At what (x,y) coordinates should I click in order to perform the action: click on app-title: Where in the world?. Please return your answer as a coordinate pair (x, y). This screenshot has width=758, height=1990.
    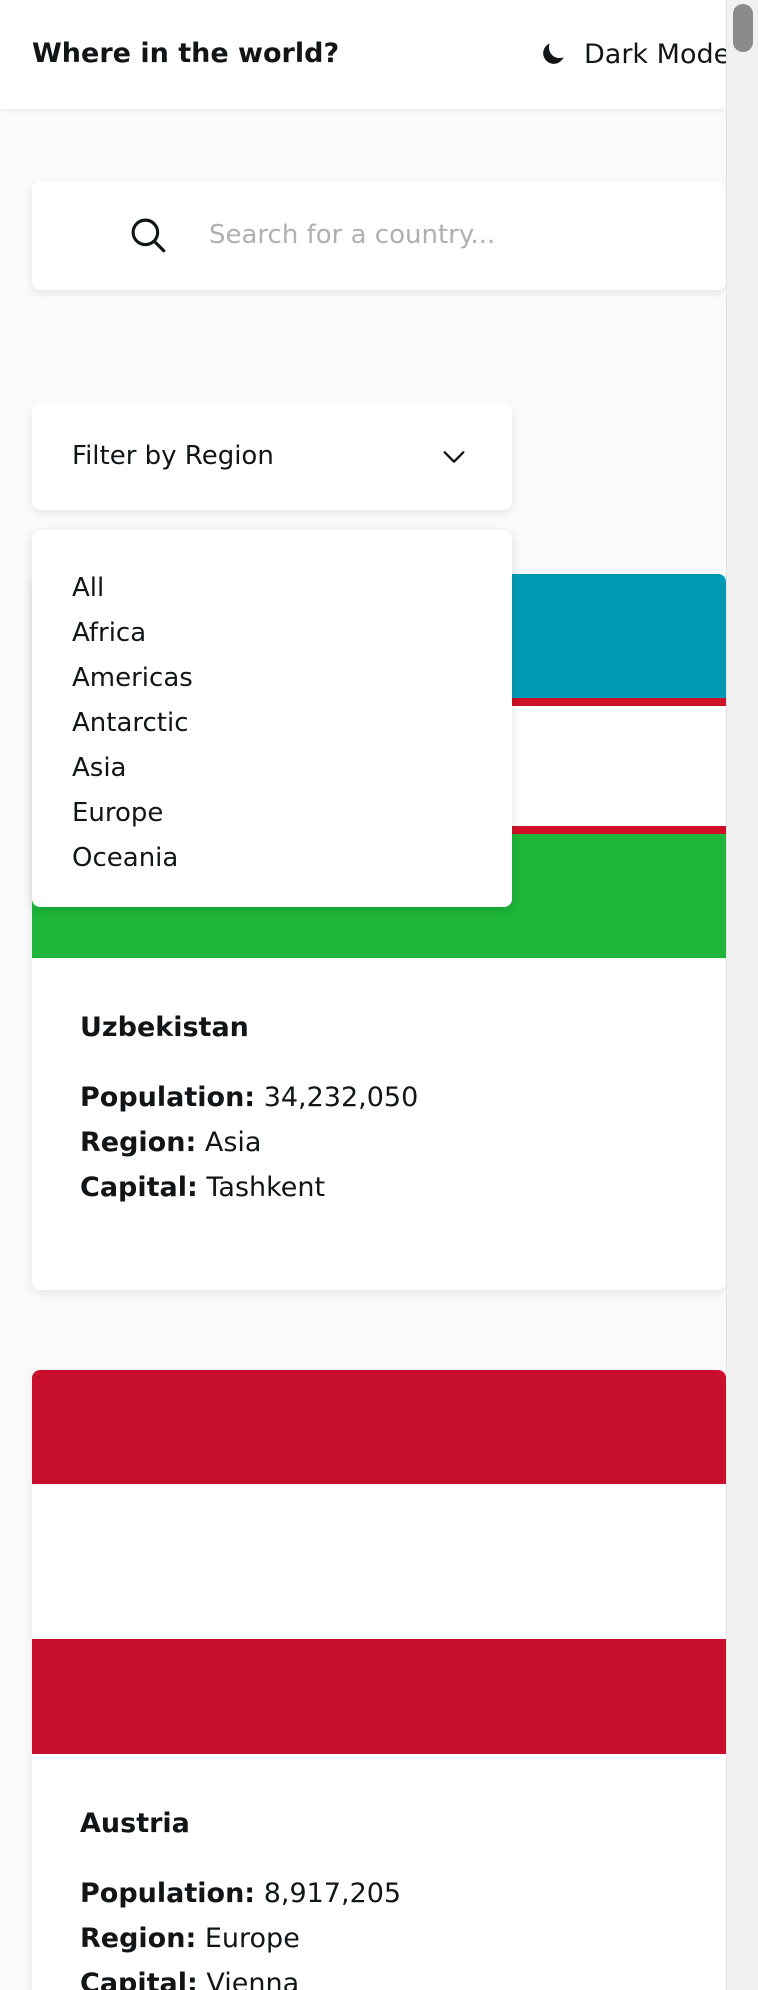
    Looking at the image, I should click on (186, 53).